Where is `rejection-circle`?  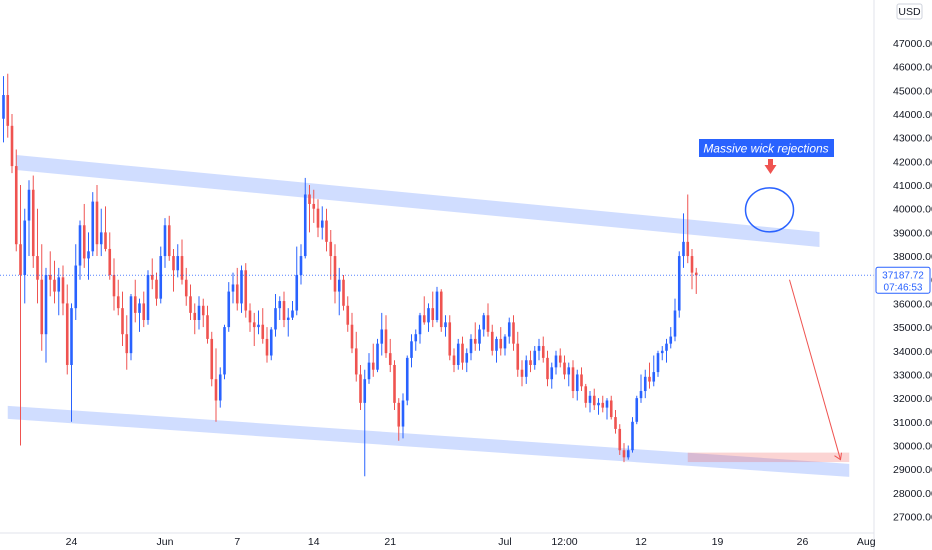
rejection-circle is located at coordinates (769, 210).